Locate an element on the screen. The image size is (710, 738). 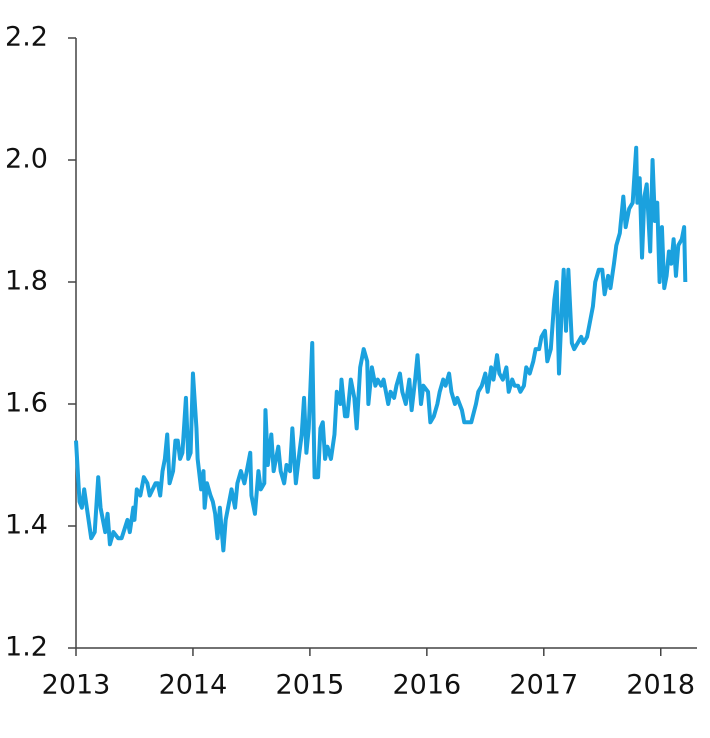
y-tick-label: 2.0 is located at coordinates (26, 159).